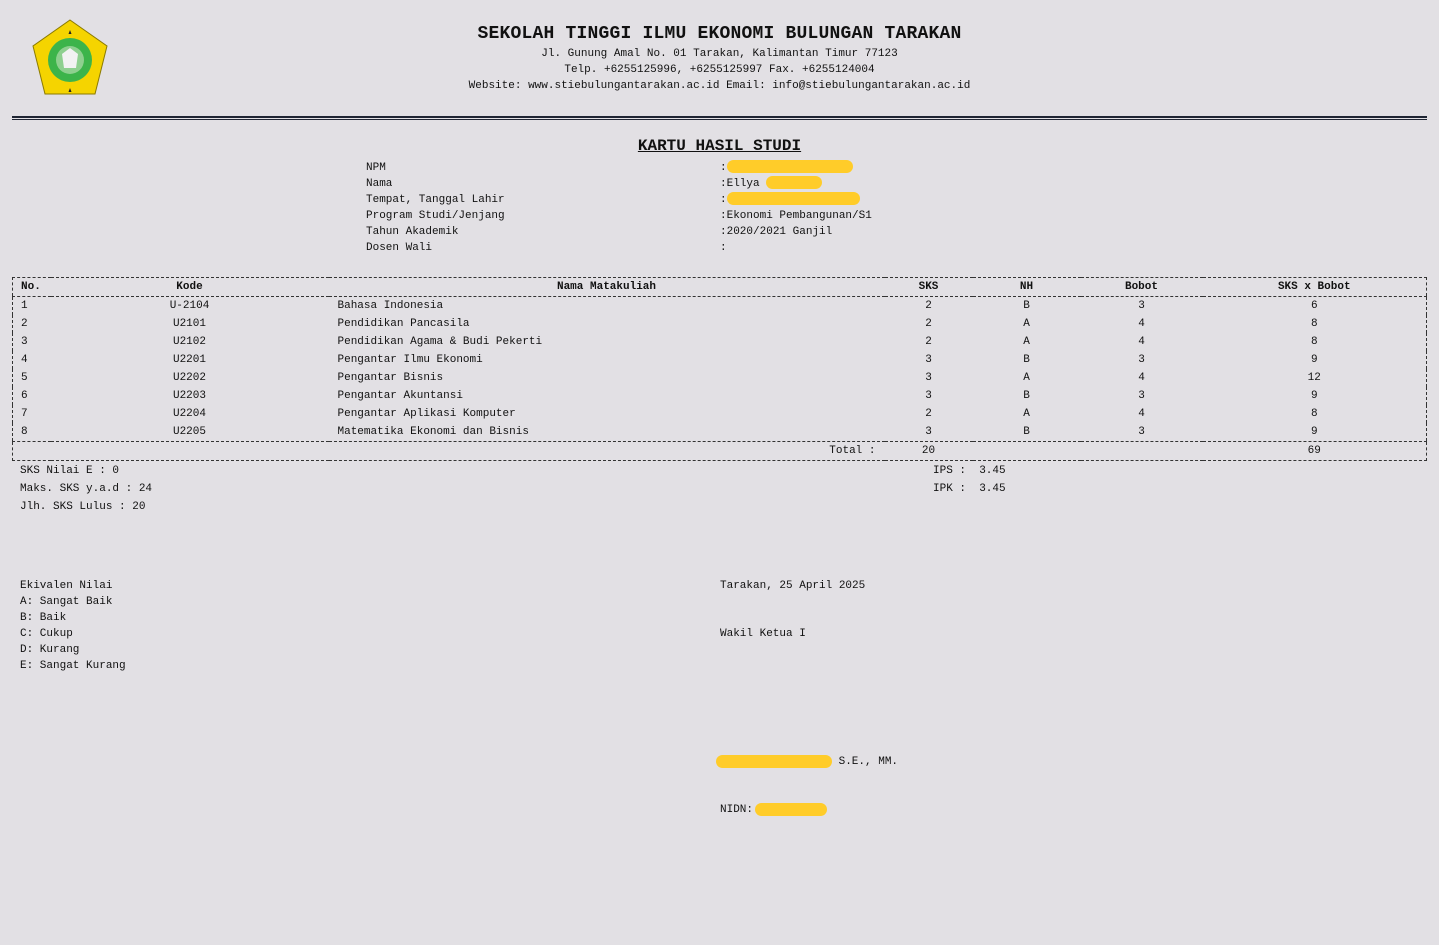 This screenshot has width=1439, height=945. What do you see at coordinates (720, 324) in the screenshot?
I see `table-row: 2 U2101 Pendidikan Pancasila 2 A 4 8` at bounding box center [720, 324].